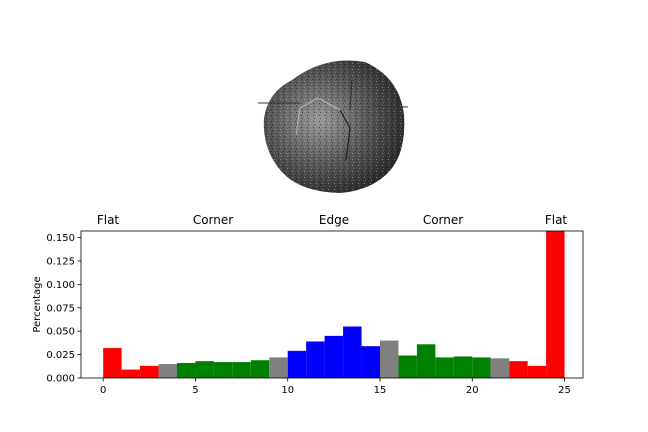 The image size is (648, 432). Describe the element at coordinates (103, 390) in the screenshot. I see `x-tick-label: 0` at that location.